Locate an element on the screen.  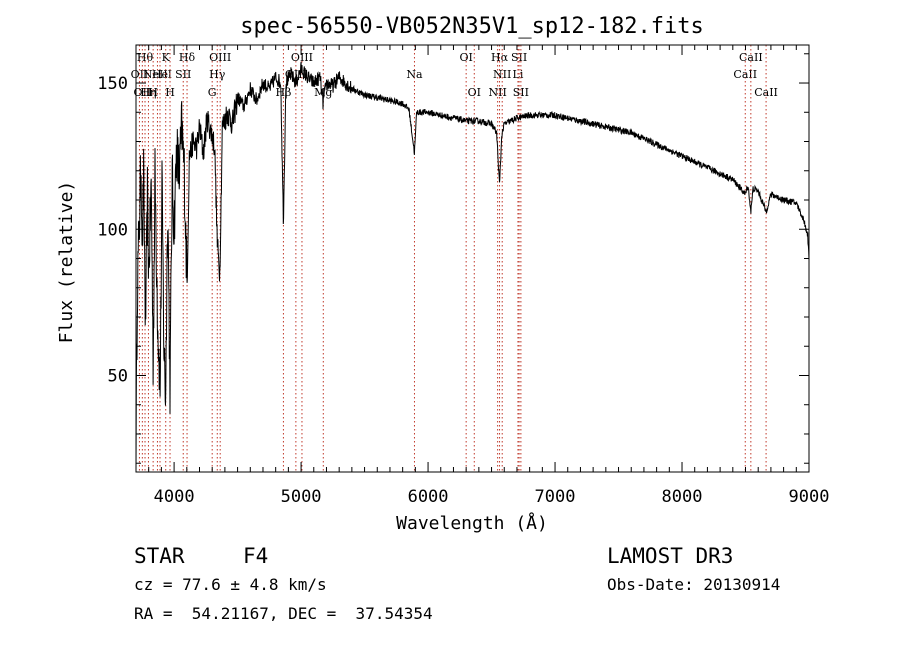
observation-date: Obs-Date: 20130914 is located at coordinates (693, 584).